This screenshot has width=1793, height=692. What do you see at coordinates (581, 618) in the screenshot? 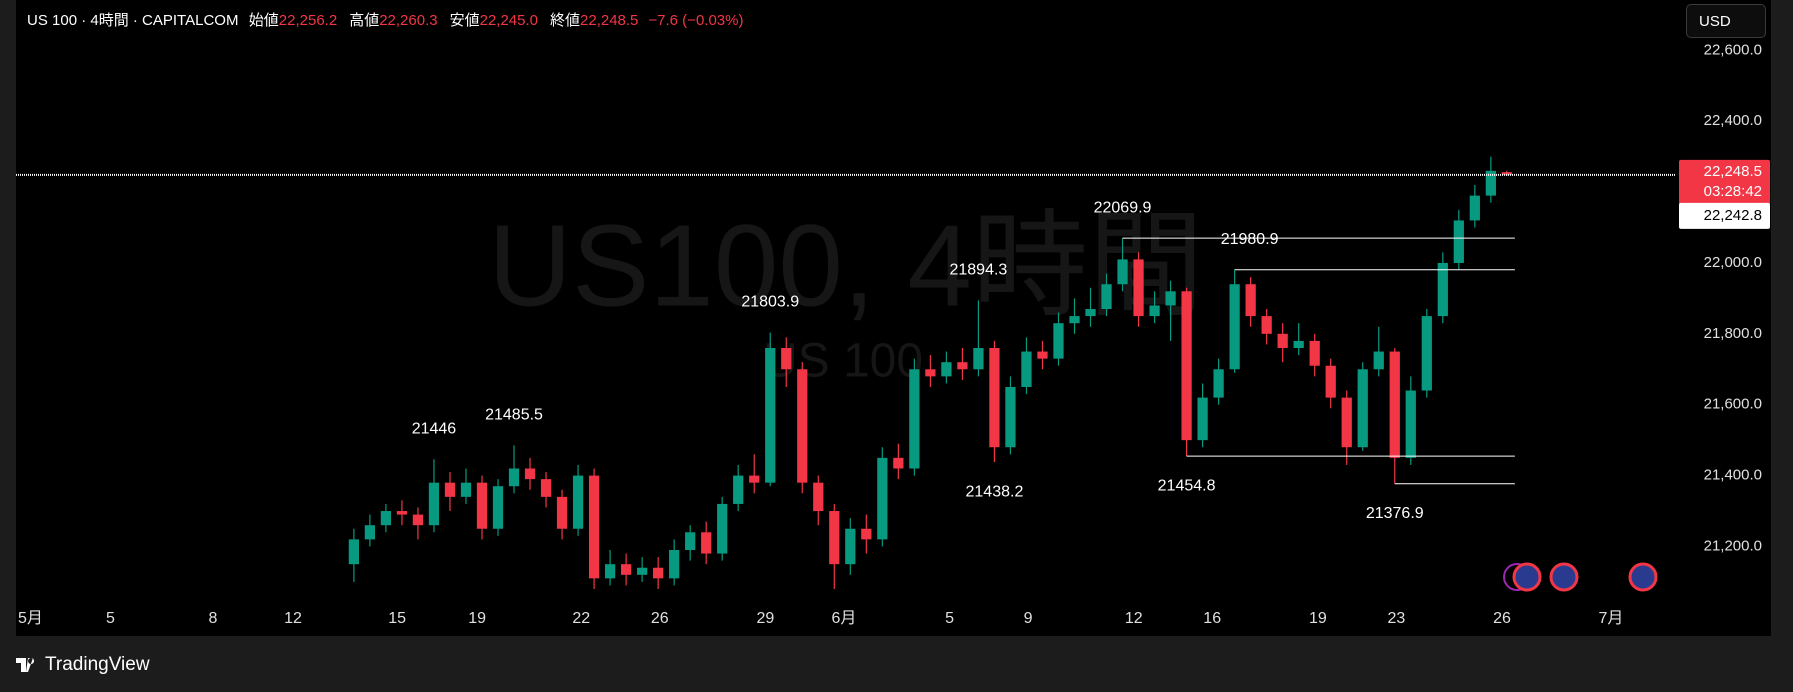
I see `x-tick-label: 22` at bounding box center [581, 618].